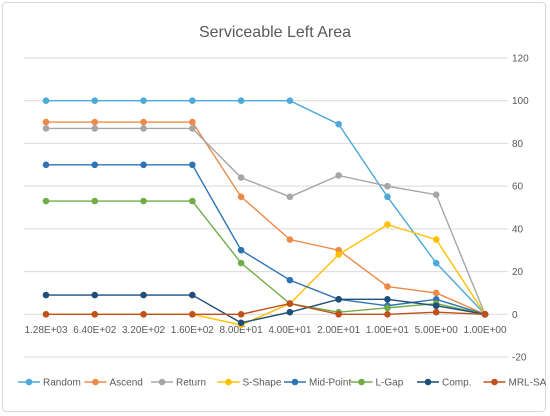 Image resolution: width=550 pixels, height=416 pixels. What do you see at coordinates (444, 383) in the screenshot?
I see `legend-item: Comp.` at bounding box center [444, 383].